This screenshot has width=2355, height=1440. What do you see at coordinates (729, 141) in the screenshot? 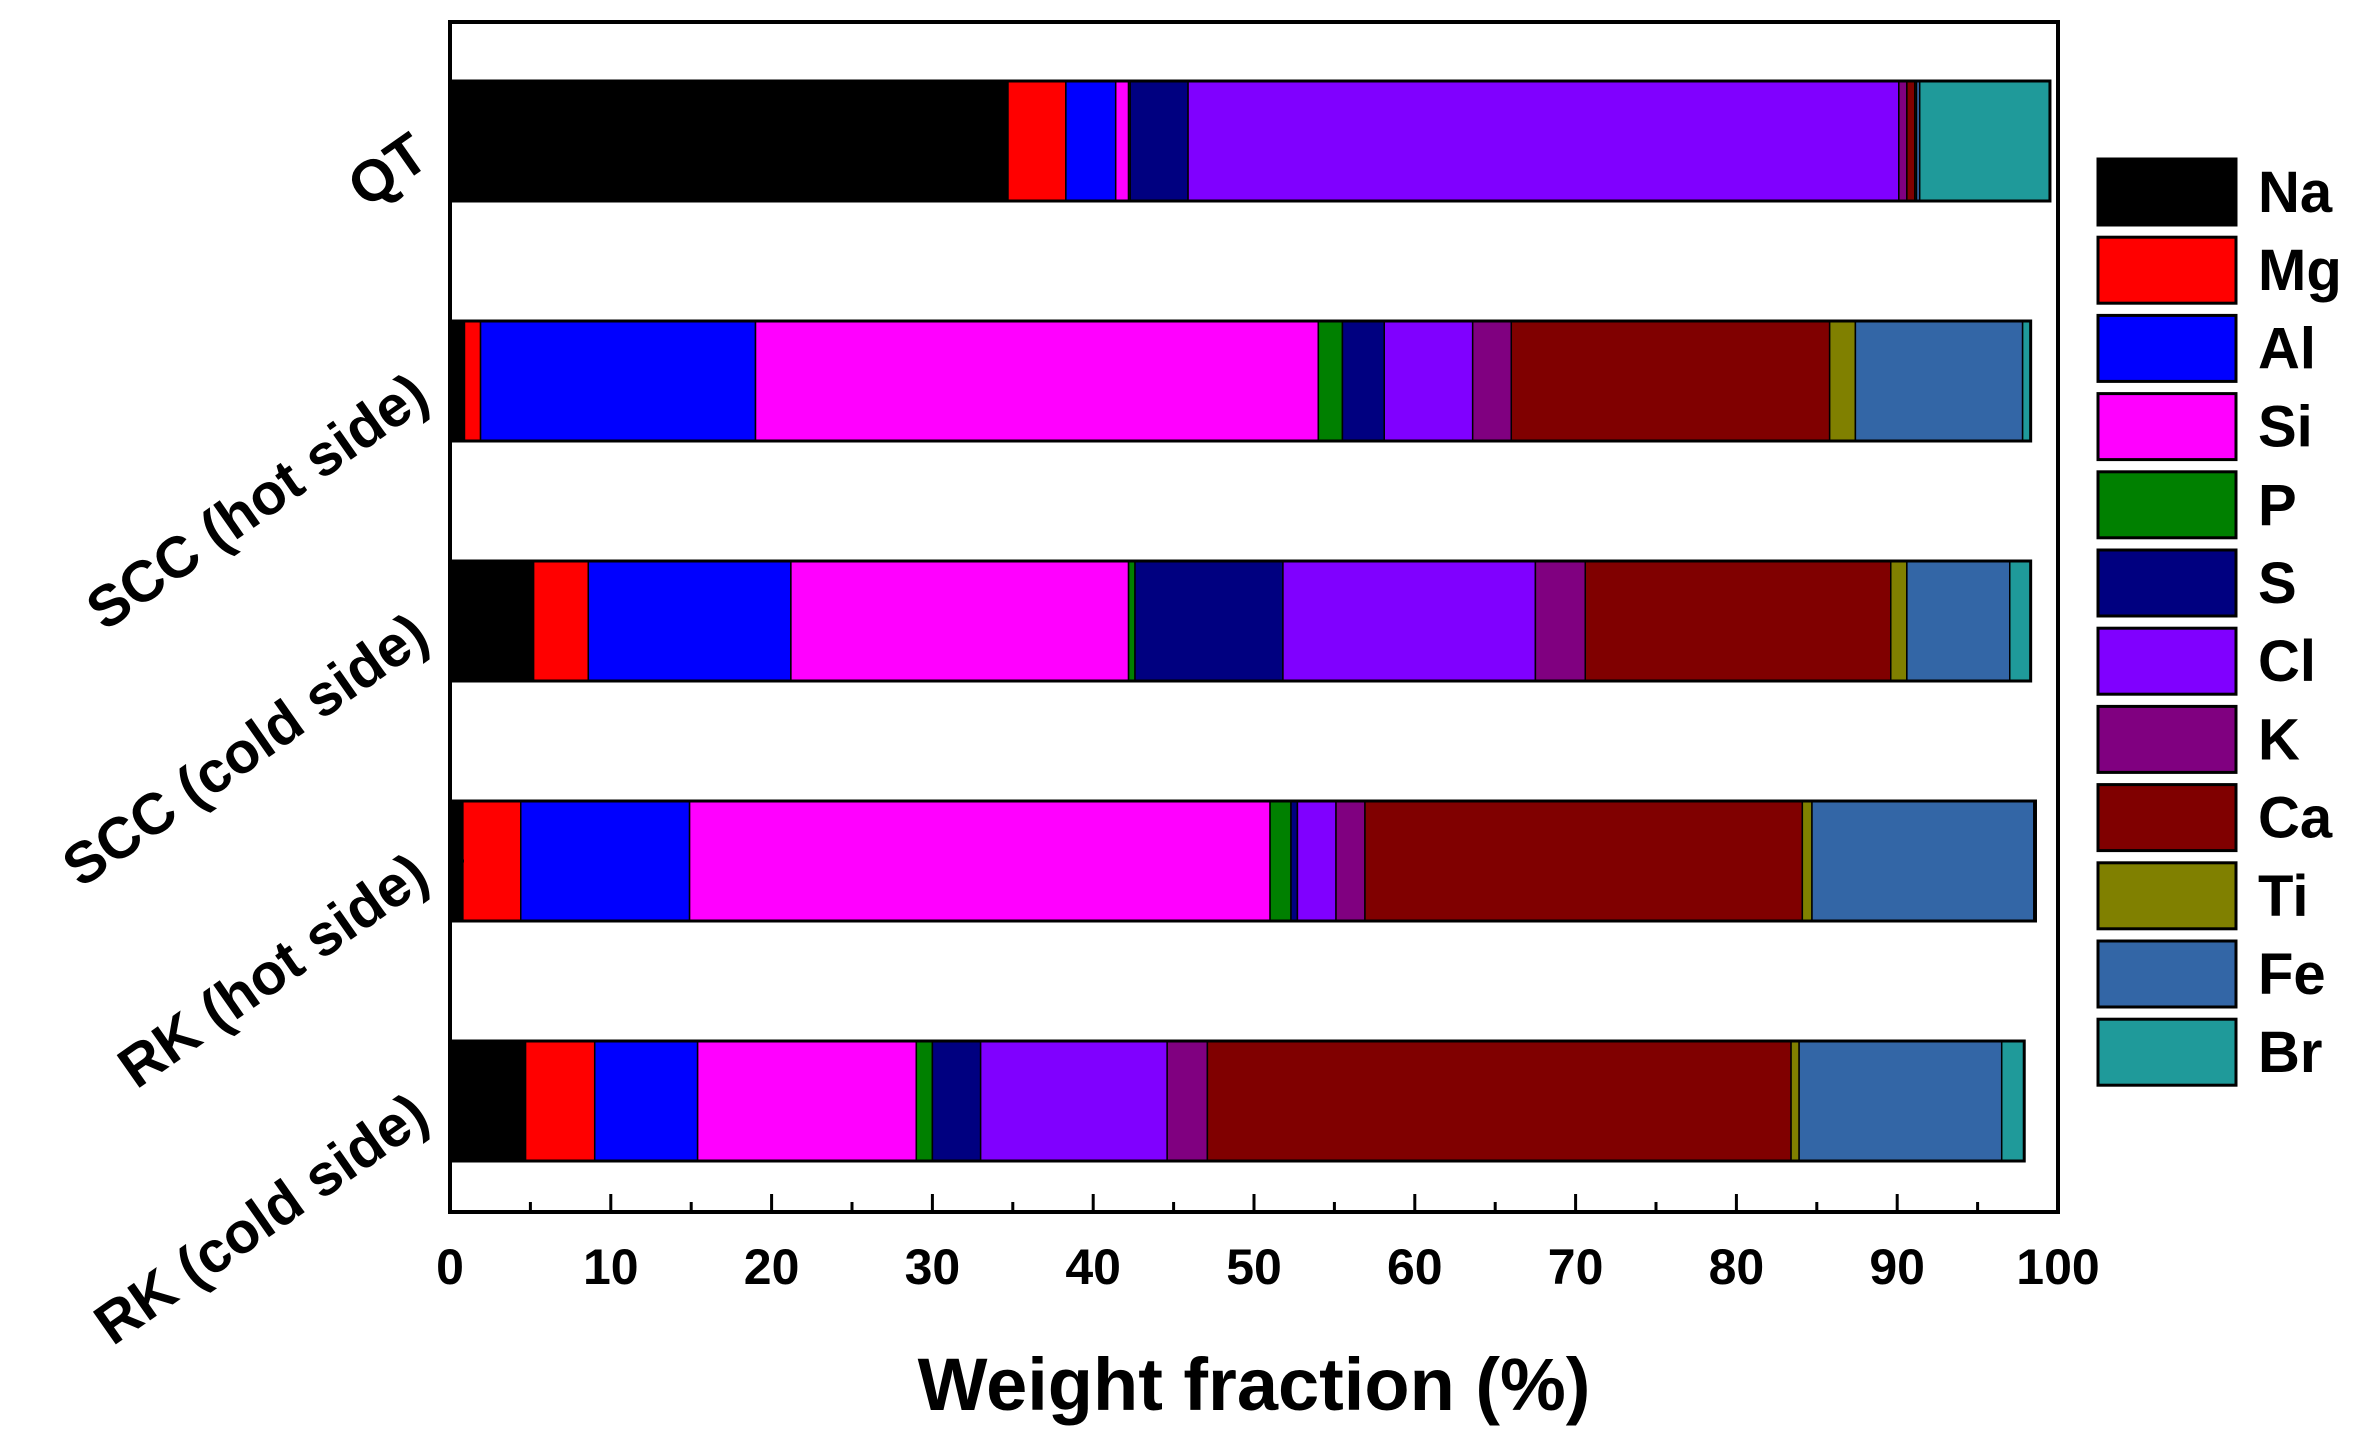
I see `bar-segment-na` at bounding box center [729, 141].